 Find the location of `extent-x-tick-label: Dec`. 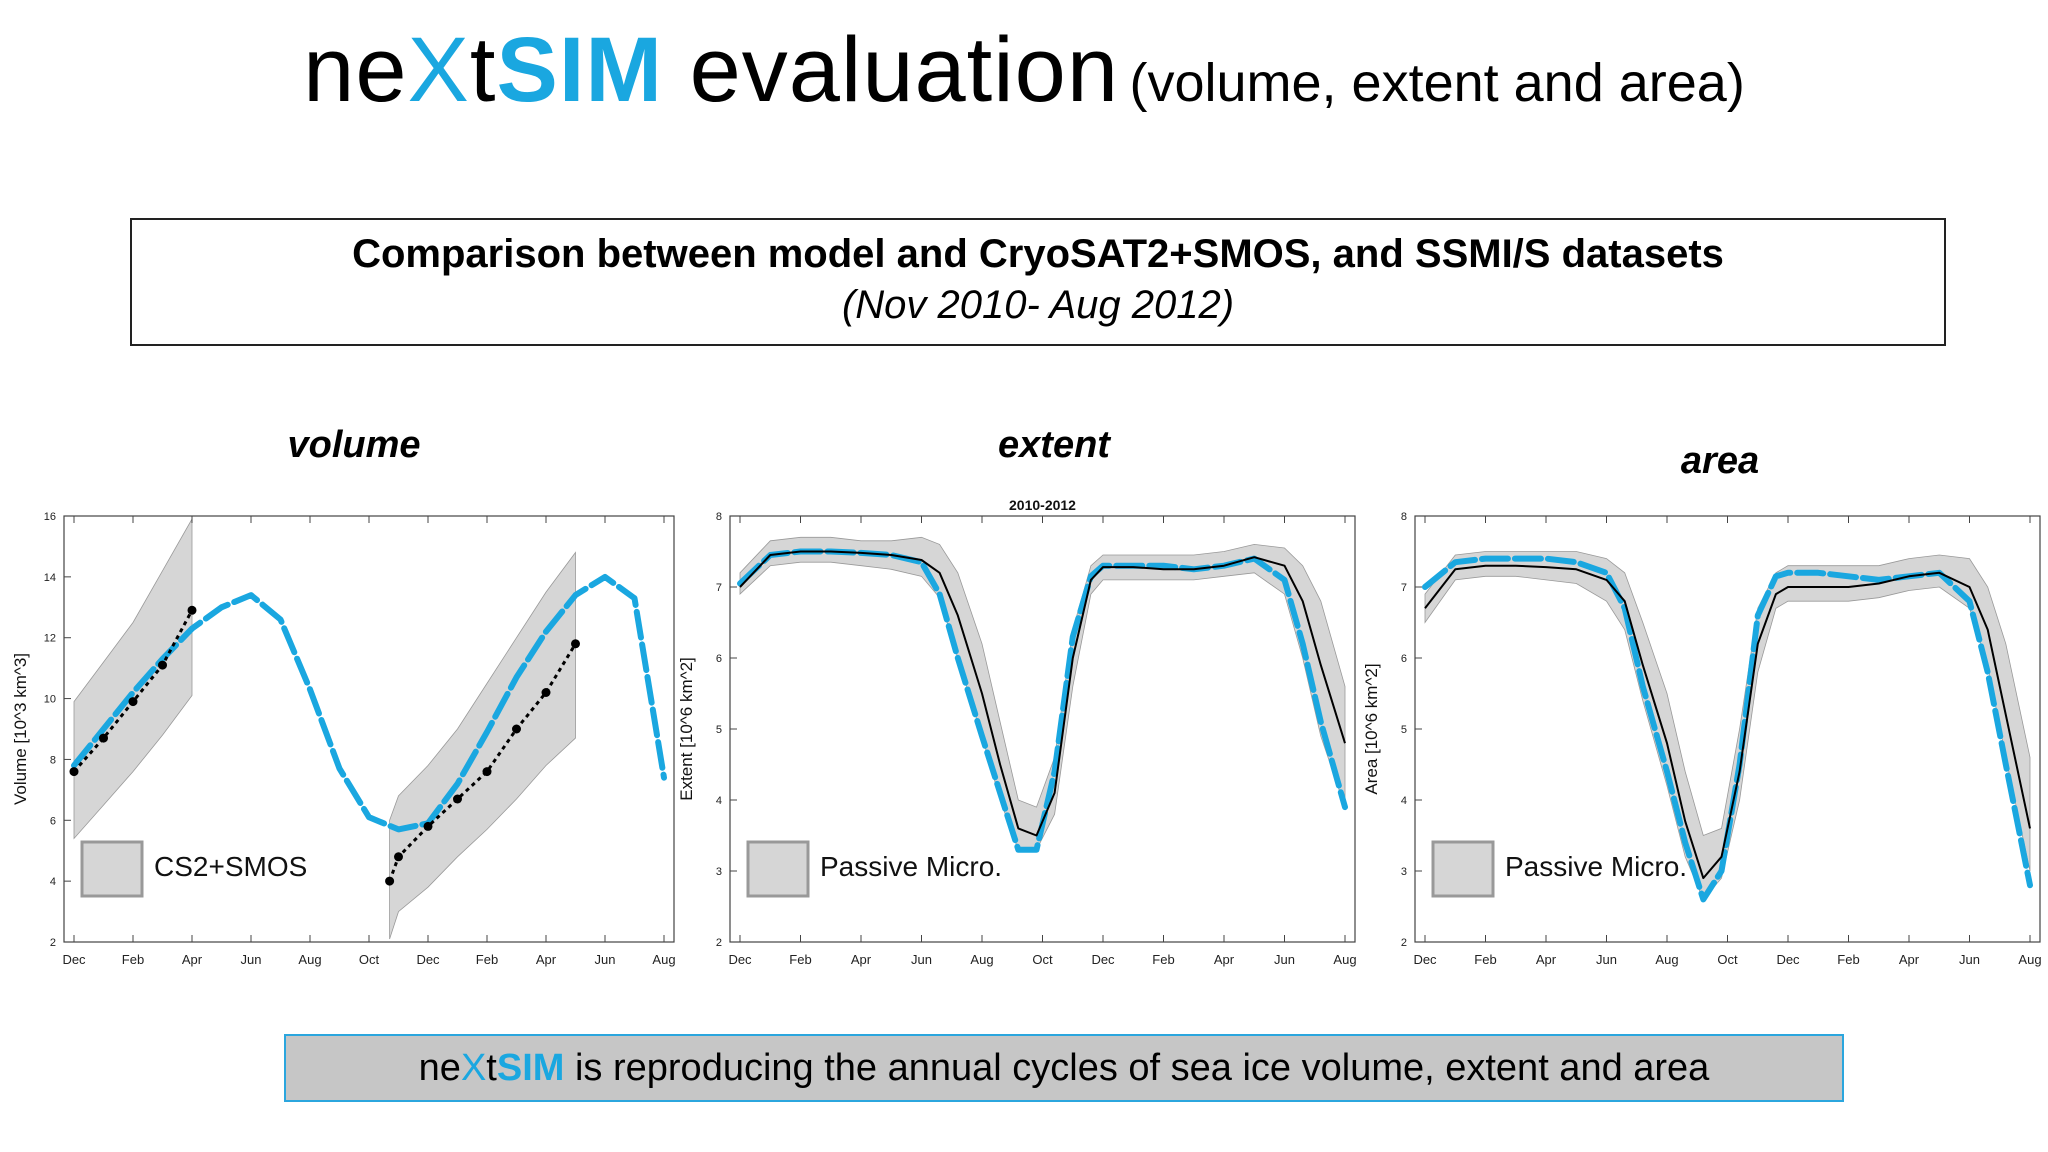

extent-x-tick-label: Dec is located at coordinates (1103, 959).